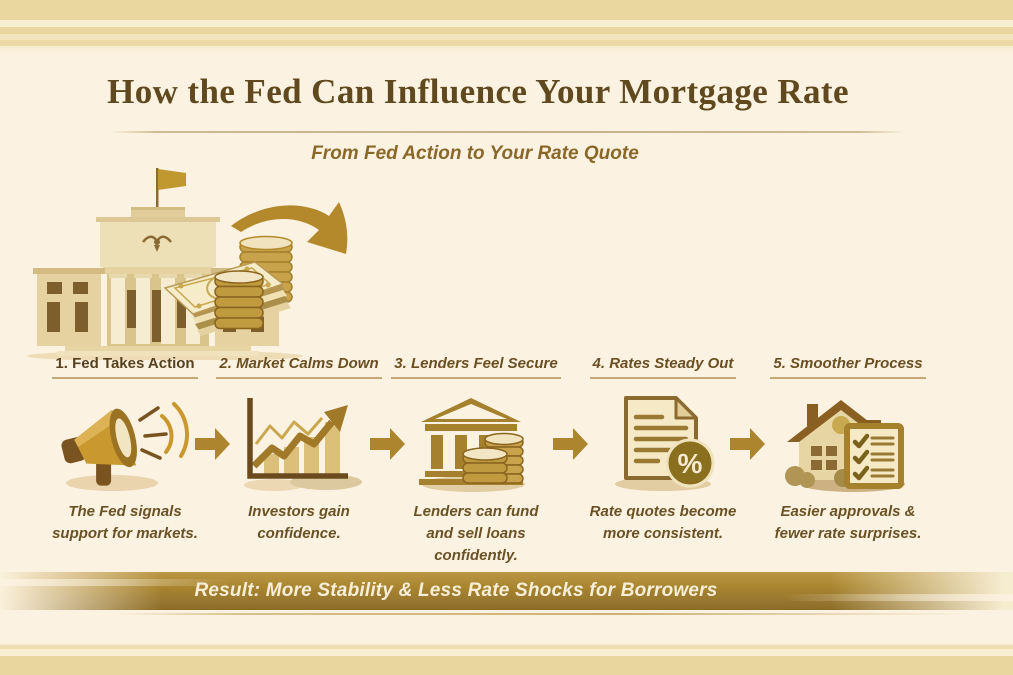 The height and width of the screenshot is (675, 1013). Describe the element at coordinates (239, 300) in the screenshot. I see `coin-stack-front-icon` at that location.